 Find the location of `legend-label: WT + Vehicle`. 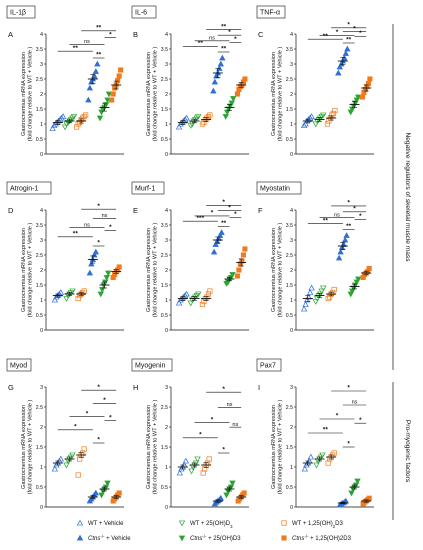

legend-label: WT + Vehicle is located at coordinates (106, 524).